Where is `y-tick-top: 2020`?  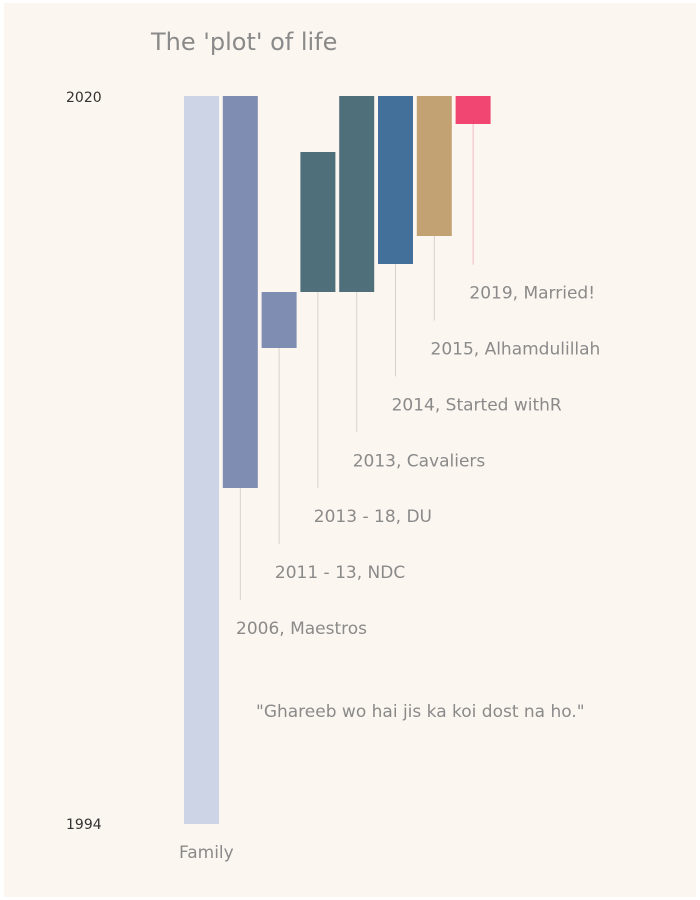 y-tick-top: 2020 is located at coordinates (84, 98).